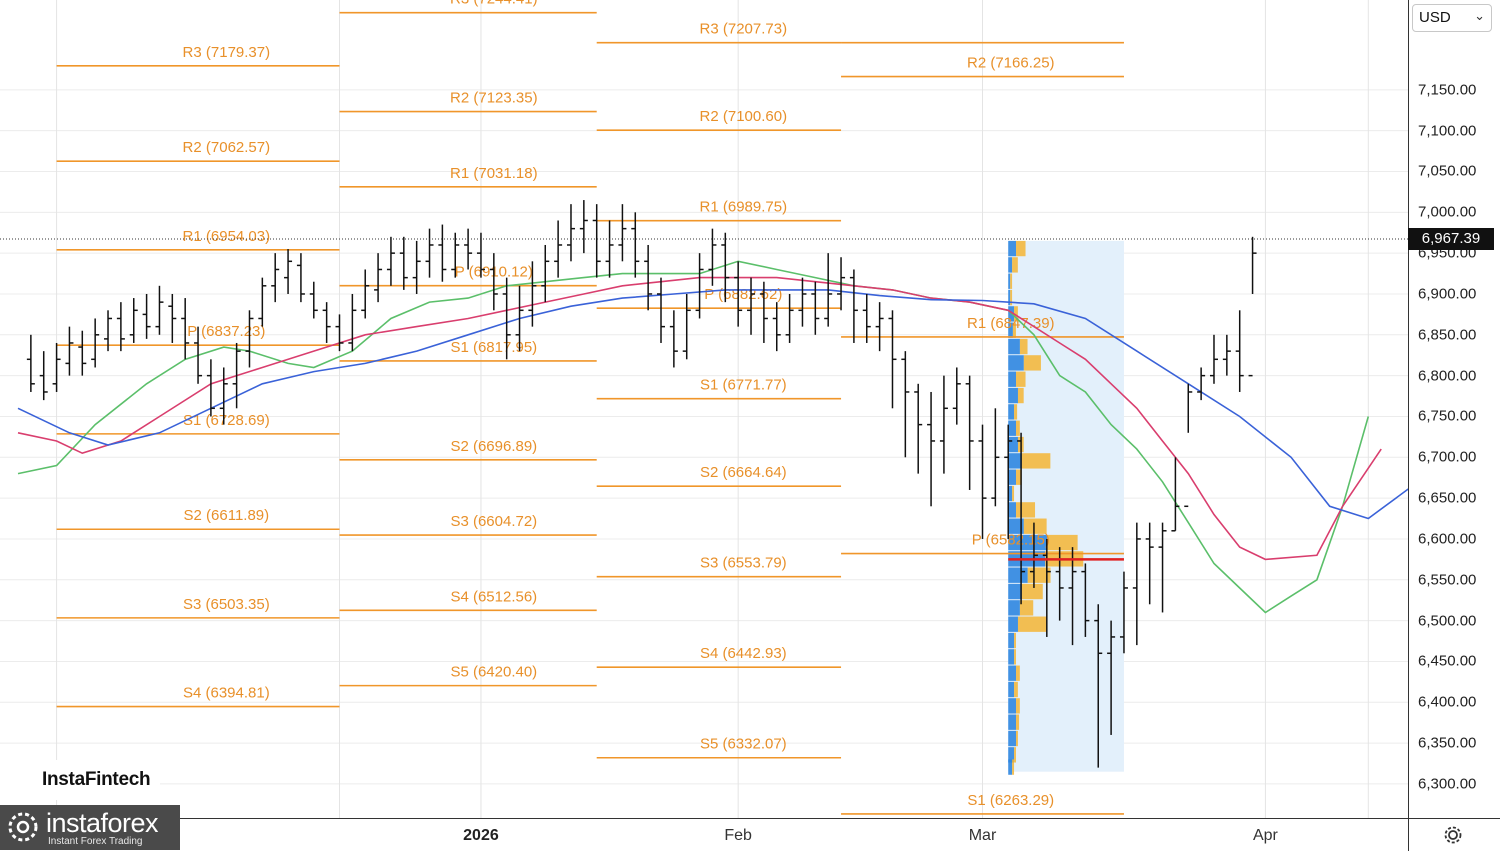 This screenshot has height=851, width=1500. Describe the element at coordinates (1447, 498) in the screenshot. I see `price-tick-label: 6,650.00` at that location.